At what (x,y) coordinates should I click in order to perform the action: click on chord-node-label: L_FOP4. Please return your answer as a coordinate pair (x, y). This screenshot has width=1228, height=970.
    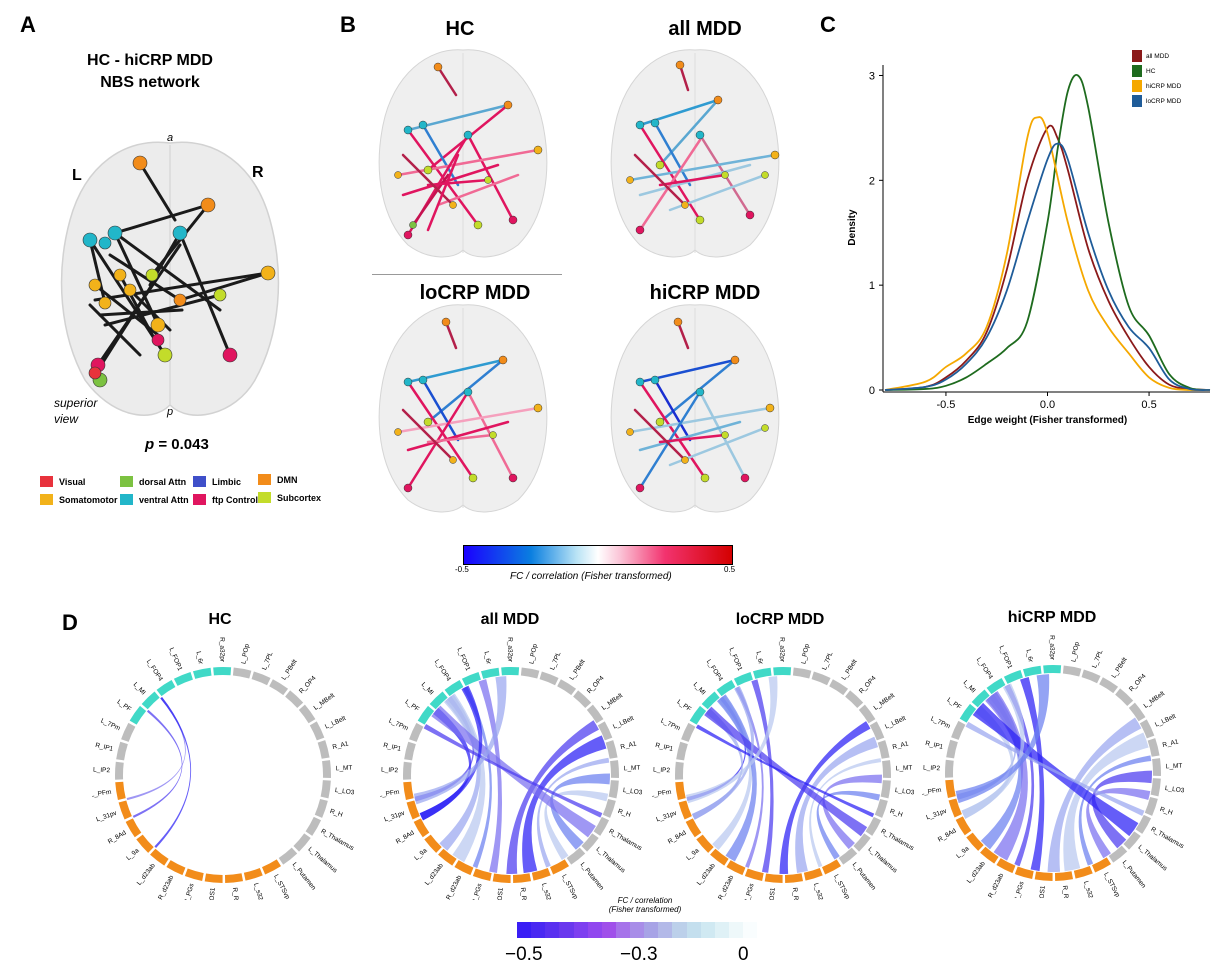
    Looking at the image, I should click on (984, 668).